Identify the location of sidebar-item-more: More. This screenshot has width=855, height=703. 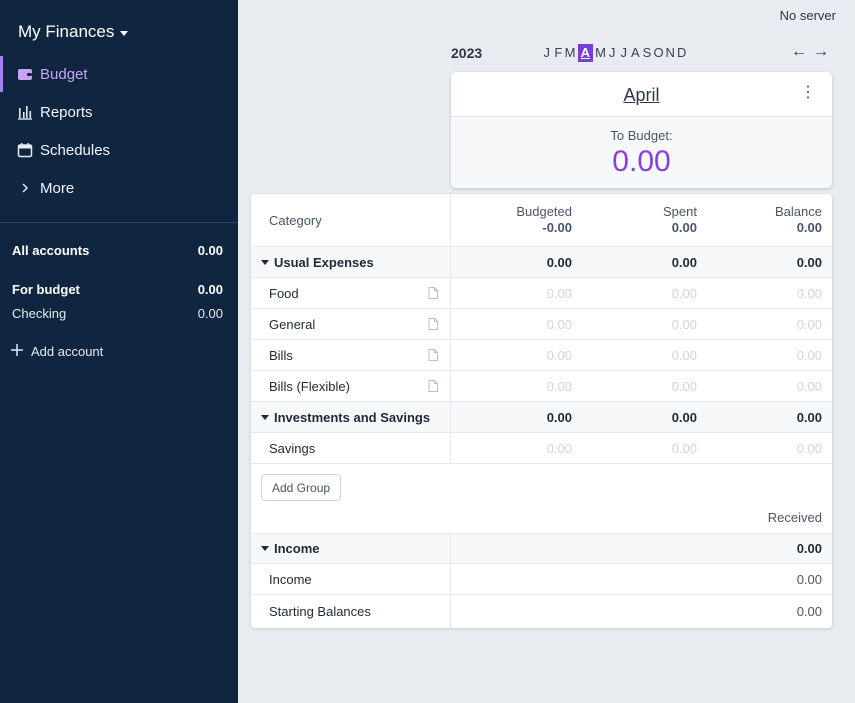
(119, 188).